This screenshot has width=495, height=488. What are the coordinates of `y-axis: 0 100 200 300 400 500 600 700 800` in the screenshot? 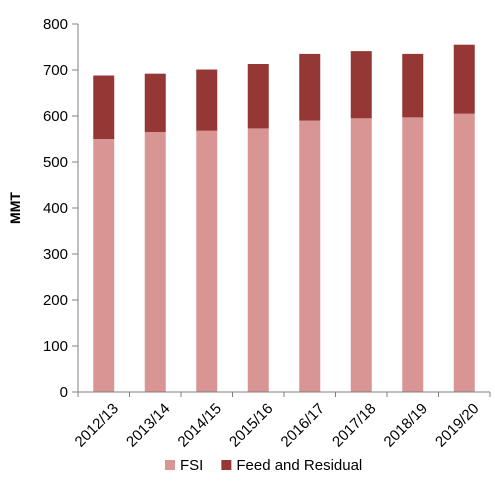 It's located at (60, 208).